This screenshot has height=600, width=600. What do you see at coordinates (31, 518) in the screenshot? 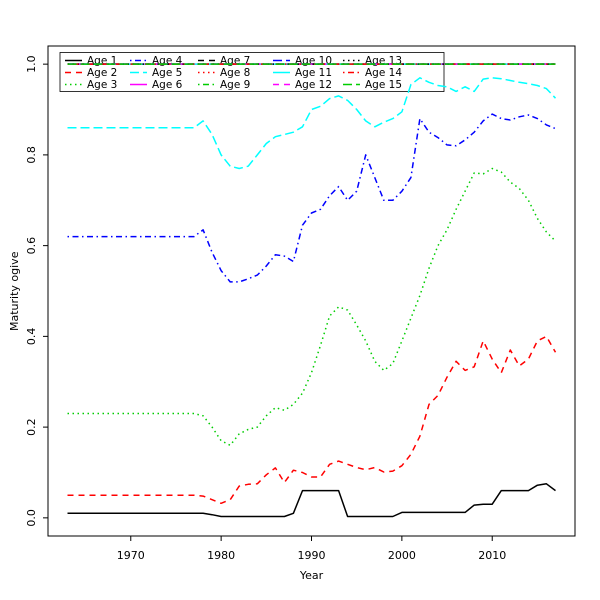
I see `y-tick-label: 0.0` at bounding box center [31, 518].